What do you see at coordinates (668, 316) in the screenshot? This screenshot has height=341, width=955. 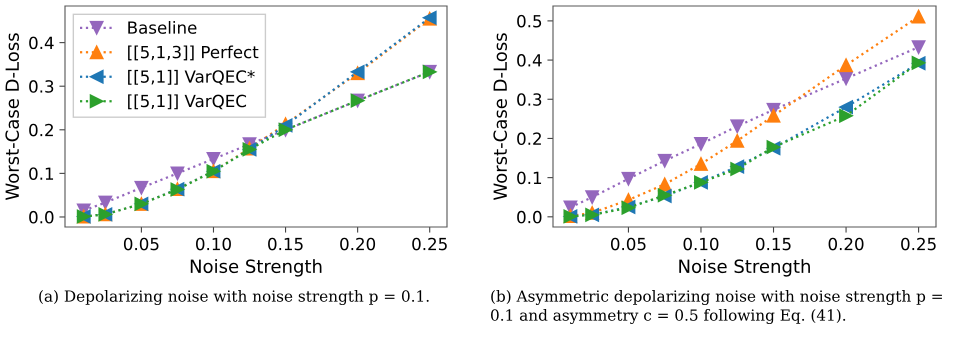 I see `text: 0.1 and asymmetry c = 0.5 following Eq. (41).` at bounding box center [668, 316].